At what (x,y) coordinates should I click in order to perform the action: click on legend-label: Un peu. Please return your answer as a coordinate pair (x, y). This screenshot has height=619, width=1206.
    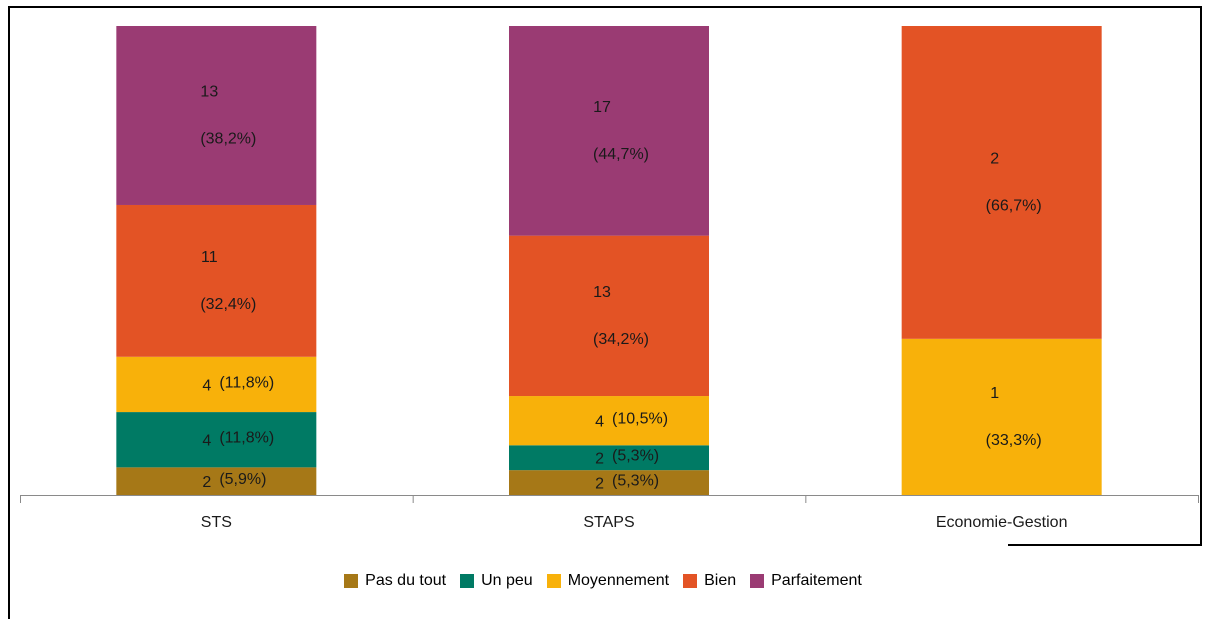
    Looking at the image, I should click on (507, 580).